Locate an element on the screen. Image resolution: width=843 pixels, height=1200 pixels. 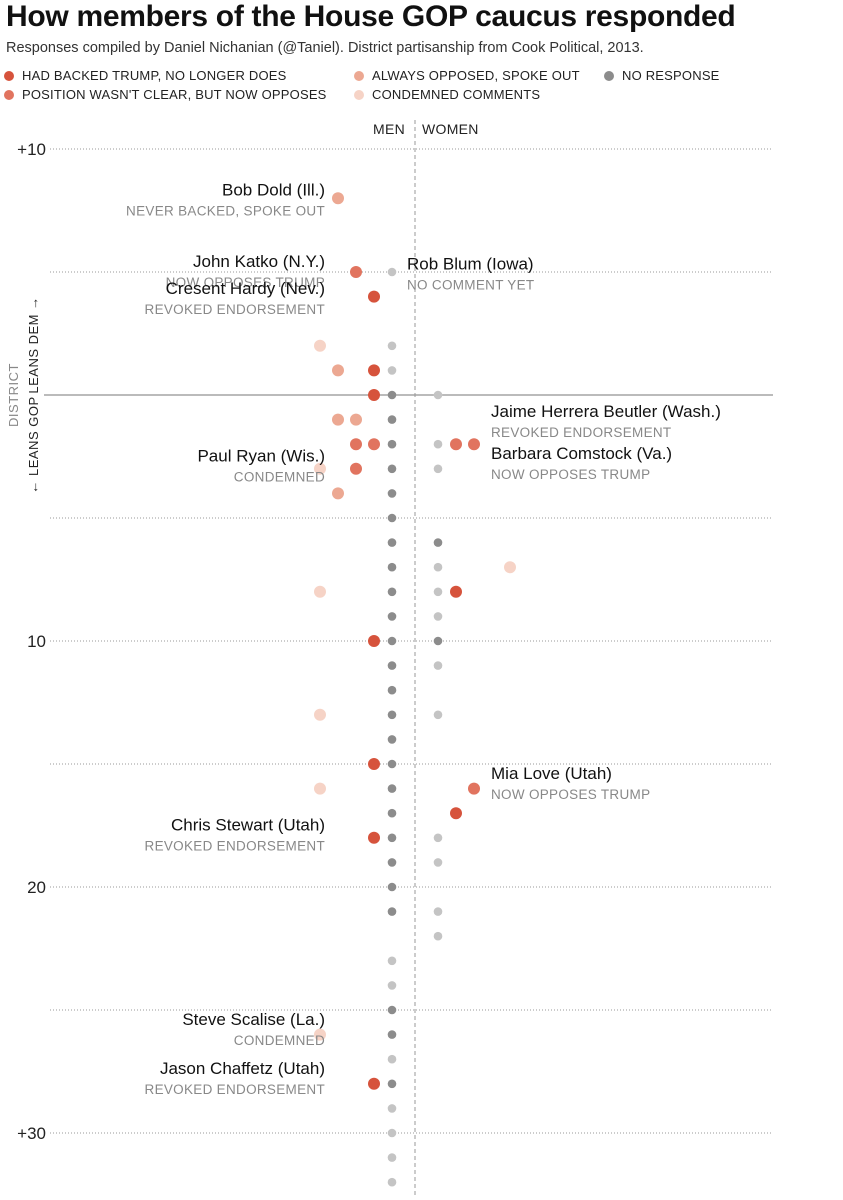
legend-label-unclear: POSITION WASN'T CLEAR, BUT NOW OPPOSES is located at coordinates (174, 94).